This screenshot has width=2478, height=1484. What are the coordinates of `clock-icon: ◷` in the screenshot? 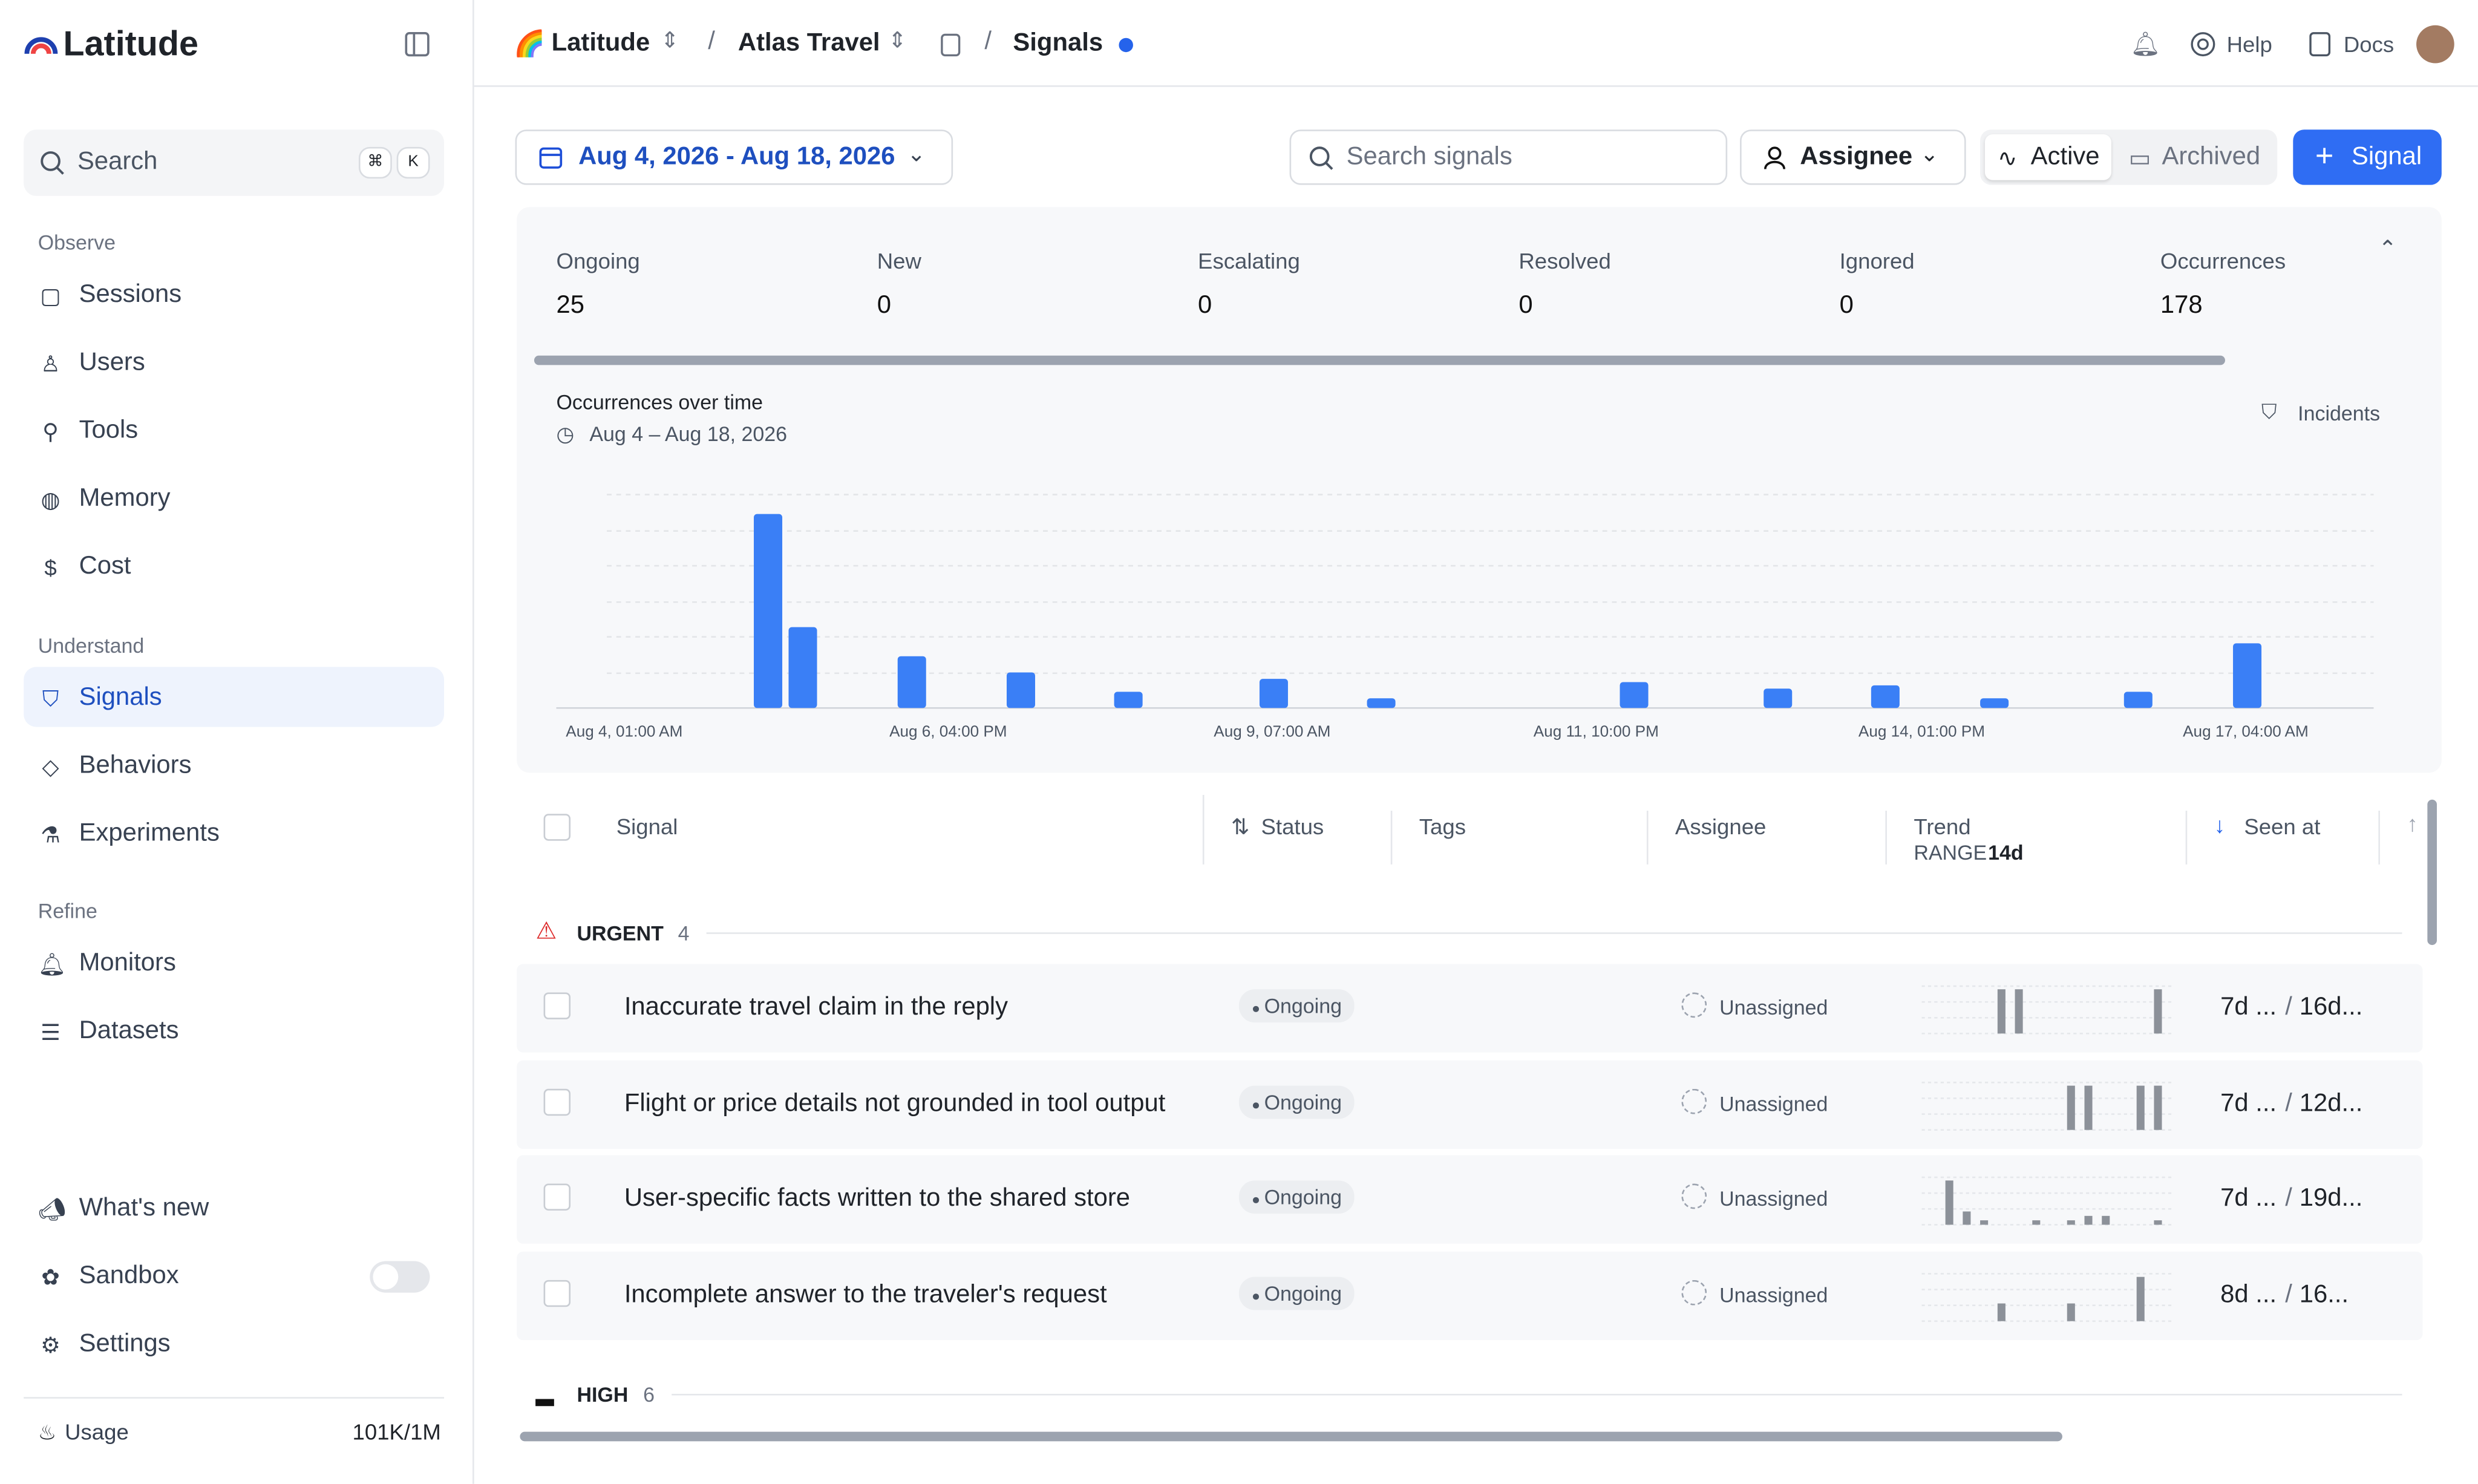 It's located at (565, 434).